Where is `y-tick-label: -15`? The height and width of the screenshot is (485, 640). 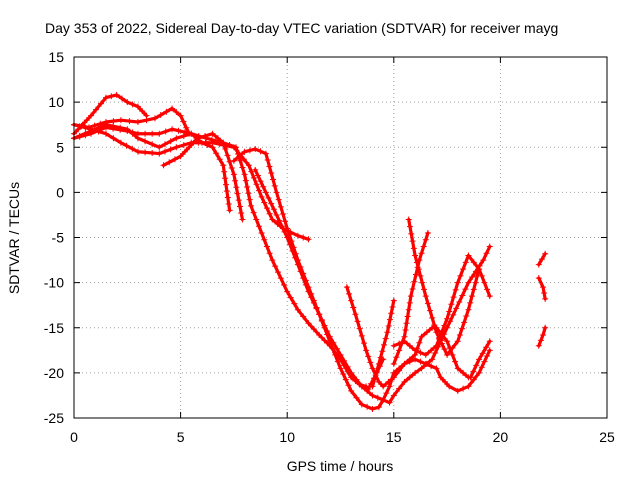
y-tick-label: -15 is located at coordinates (54, 328).